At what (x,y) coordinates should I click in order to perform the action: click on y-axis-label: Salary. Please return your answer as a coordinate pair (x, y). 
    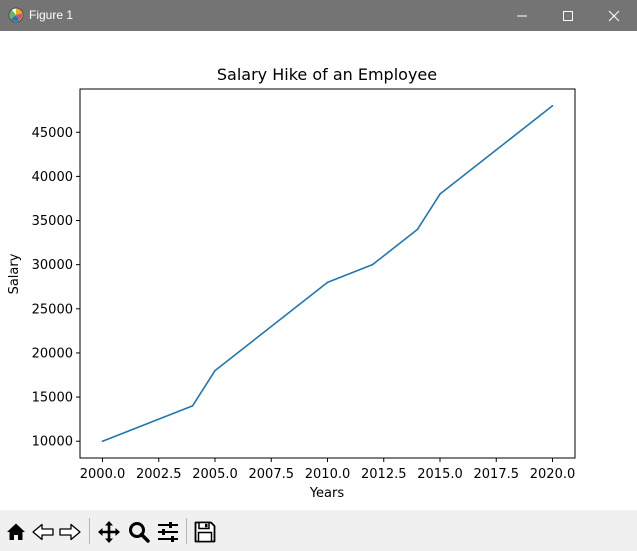
    Looking at the image, I should click on (14, 273).